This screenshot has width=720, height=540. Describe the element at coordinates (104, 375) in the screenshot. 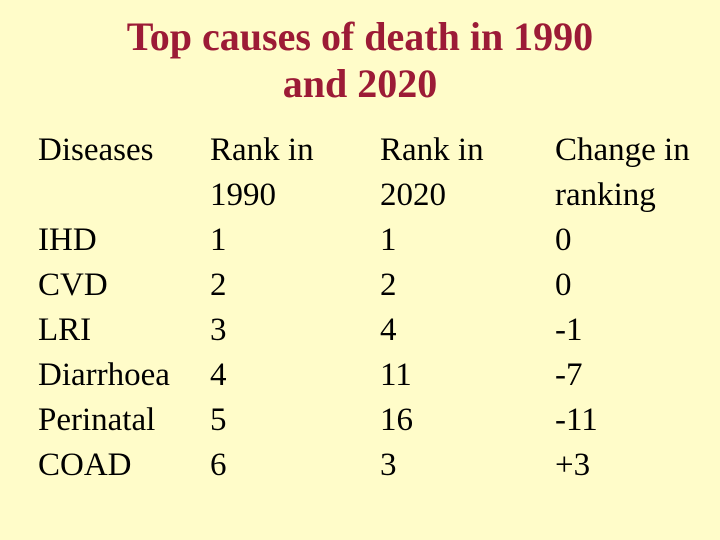

I see `table-cell-disease: Diarrhoea` at that location.